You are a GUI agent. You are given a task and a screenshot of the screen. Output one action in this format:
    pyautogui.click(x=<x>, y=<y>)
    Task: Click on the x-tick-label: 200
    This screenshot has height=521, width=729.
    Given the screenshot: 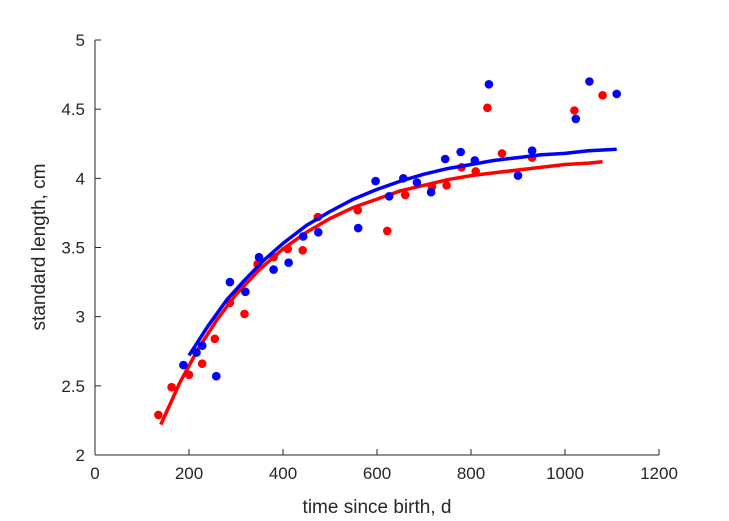 What is the action you would take?
    pyautogui.click(x=189, y=473)
    